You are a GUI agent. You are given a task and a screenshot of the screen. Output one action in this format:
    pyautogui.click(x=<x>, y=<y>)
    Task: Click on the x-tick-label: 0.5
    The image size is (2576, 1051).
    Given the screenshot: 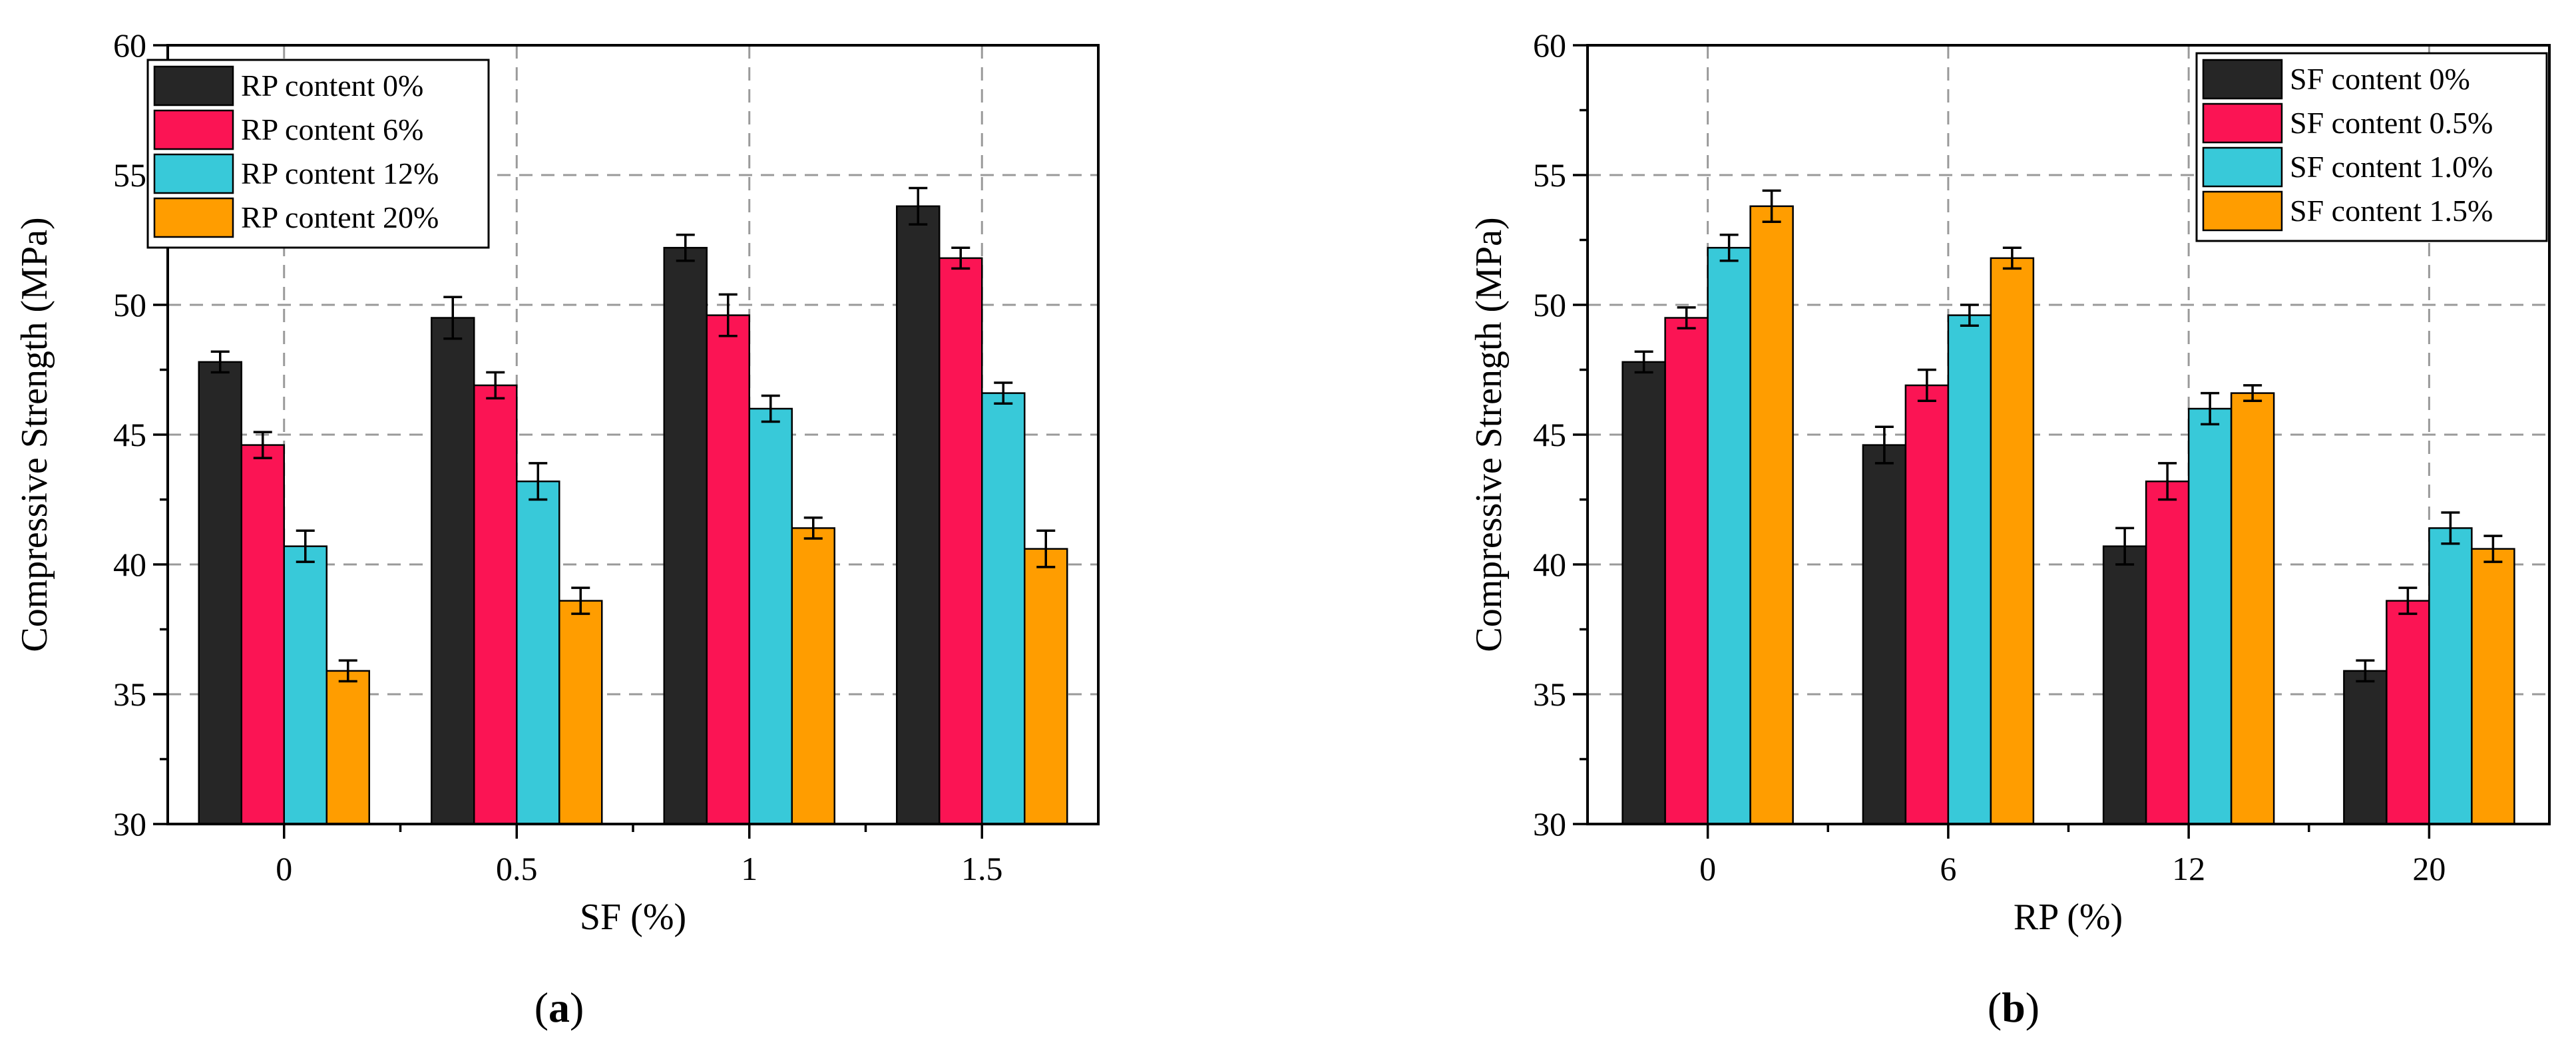 What is the action you would take?
    pyautogui.click(x=517, y=869)
    